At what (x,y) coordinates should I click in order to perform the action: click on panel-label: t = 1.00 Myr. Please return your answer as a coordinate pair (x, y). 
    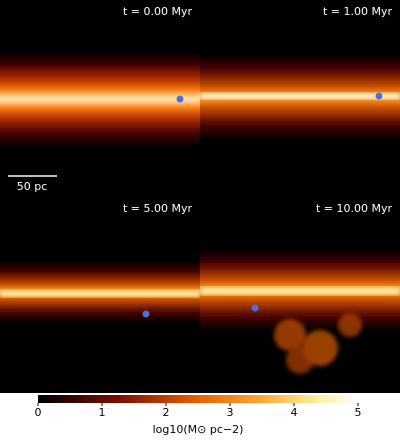
    Looking at the image, I should click on (358, 11).